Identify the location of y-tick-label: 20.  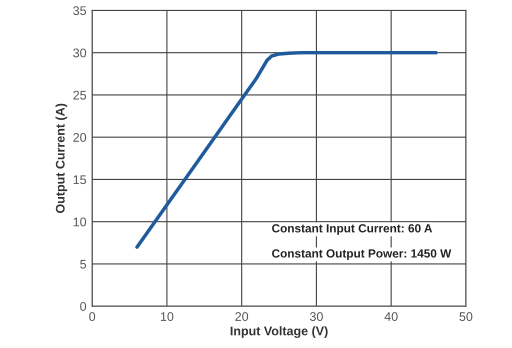
(79, 137).